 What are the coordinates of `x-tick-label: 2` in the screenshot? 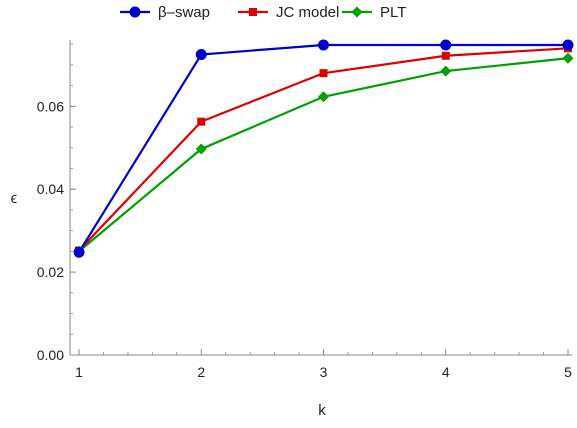 It's located at (201, 372).